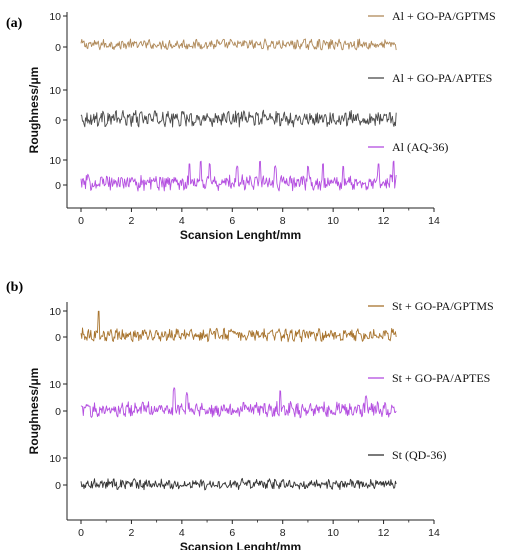  Describe the element at coordinates (419, 455) in the screenshot. I see `legend-label: St (QD-36)` at that location.